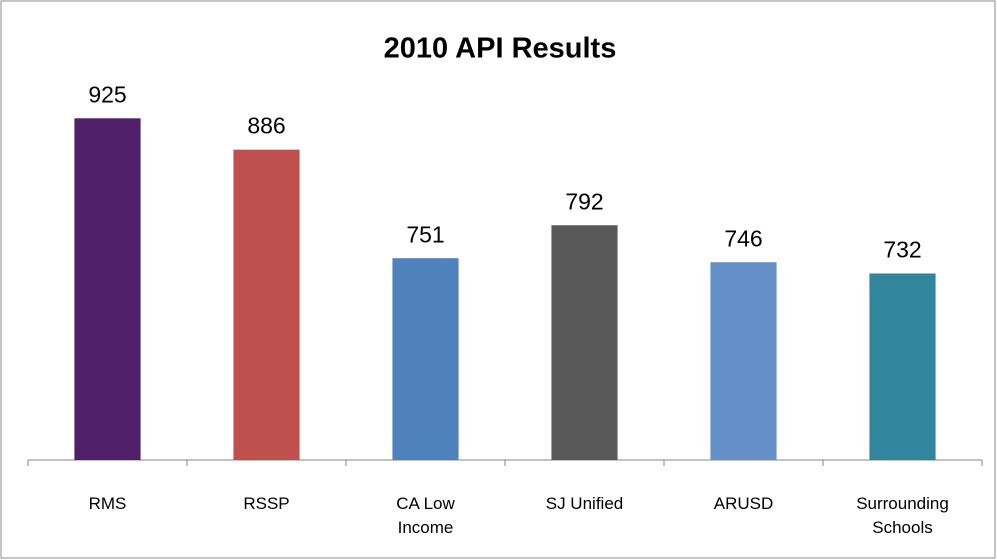  Describe the element at coordinates (107, 503) in the screenshot. I see `x-tick-label: RMS` at that location.